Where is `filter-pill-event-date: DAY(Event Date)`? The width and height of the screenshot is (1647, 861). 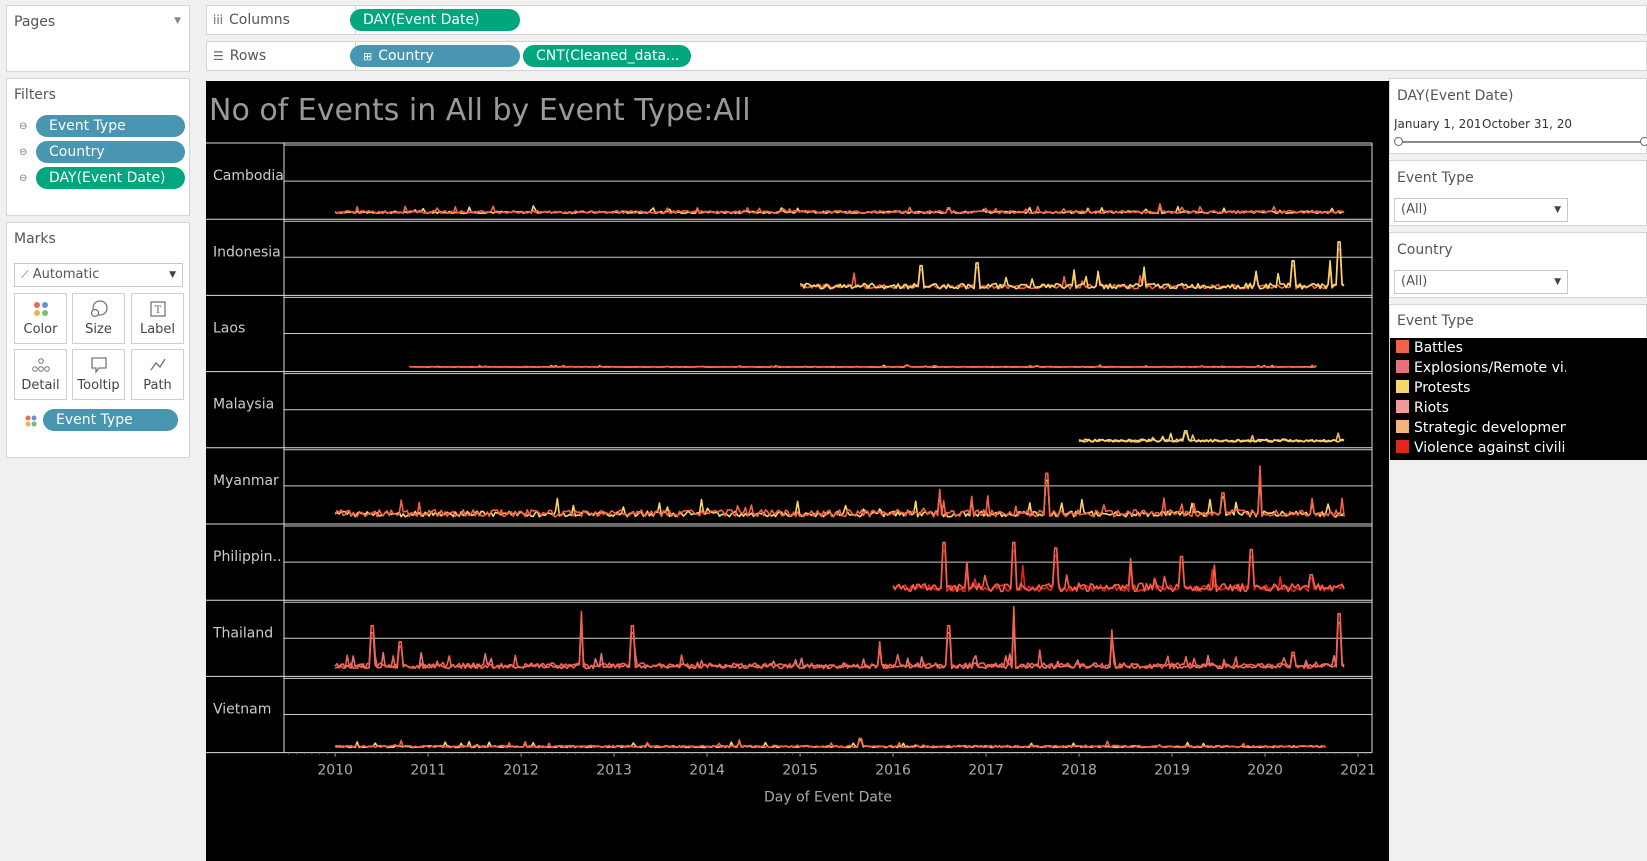
filter-pill-event-date: DAY(Event Date) is located at coordinates (110, 178).